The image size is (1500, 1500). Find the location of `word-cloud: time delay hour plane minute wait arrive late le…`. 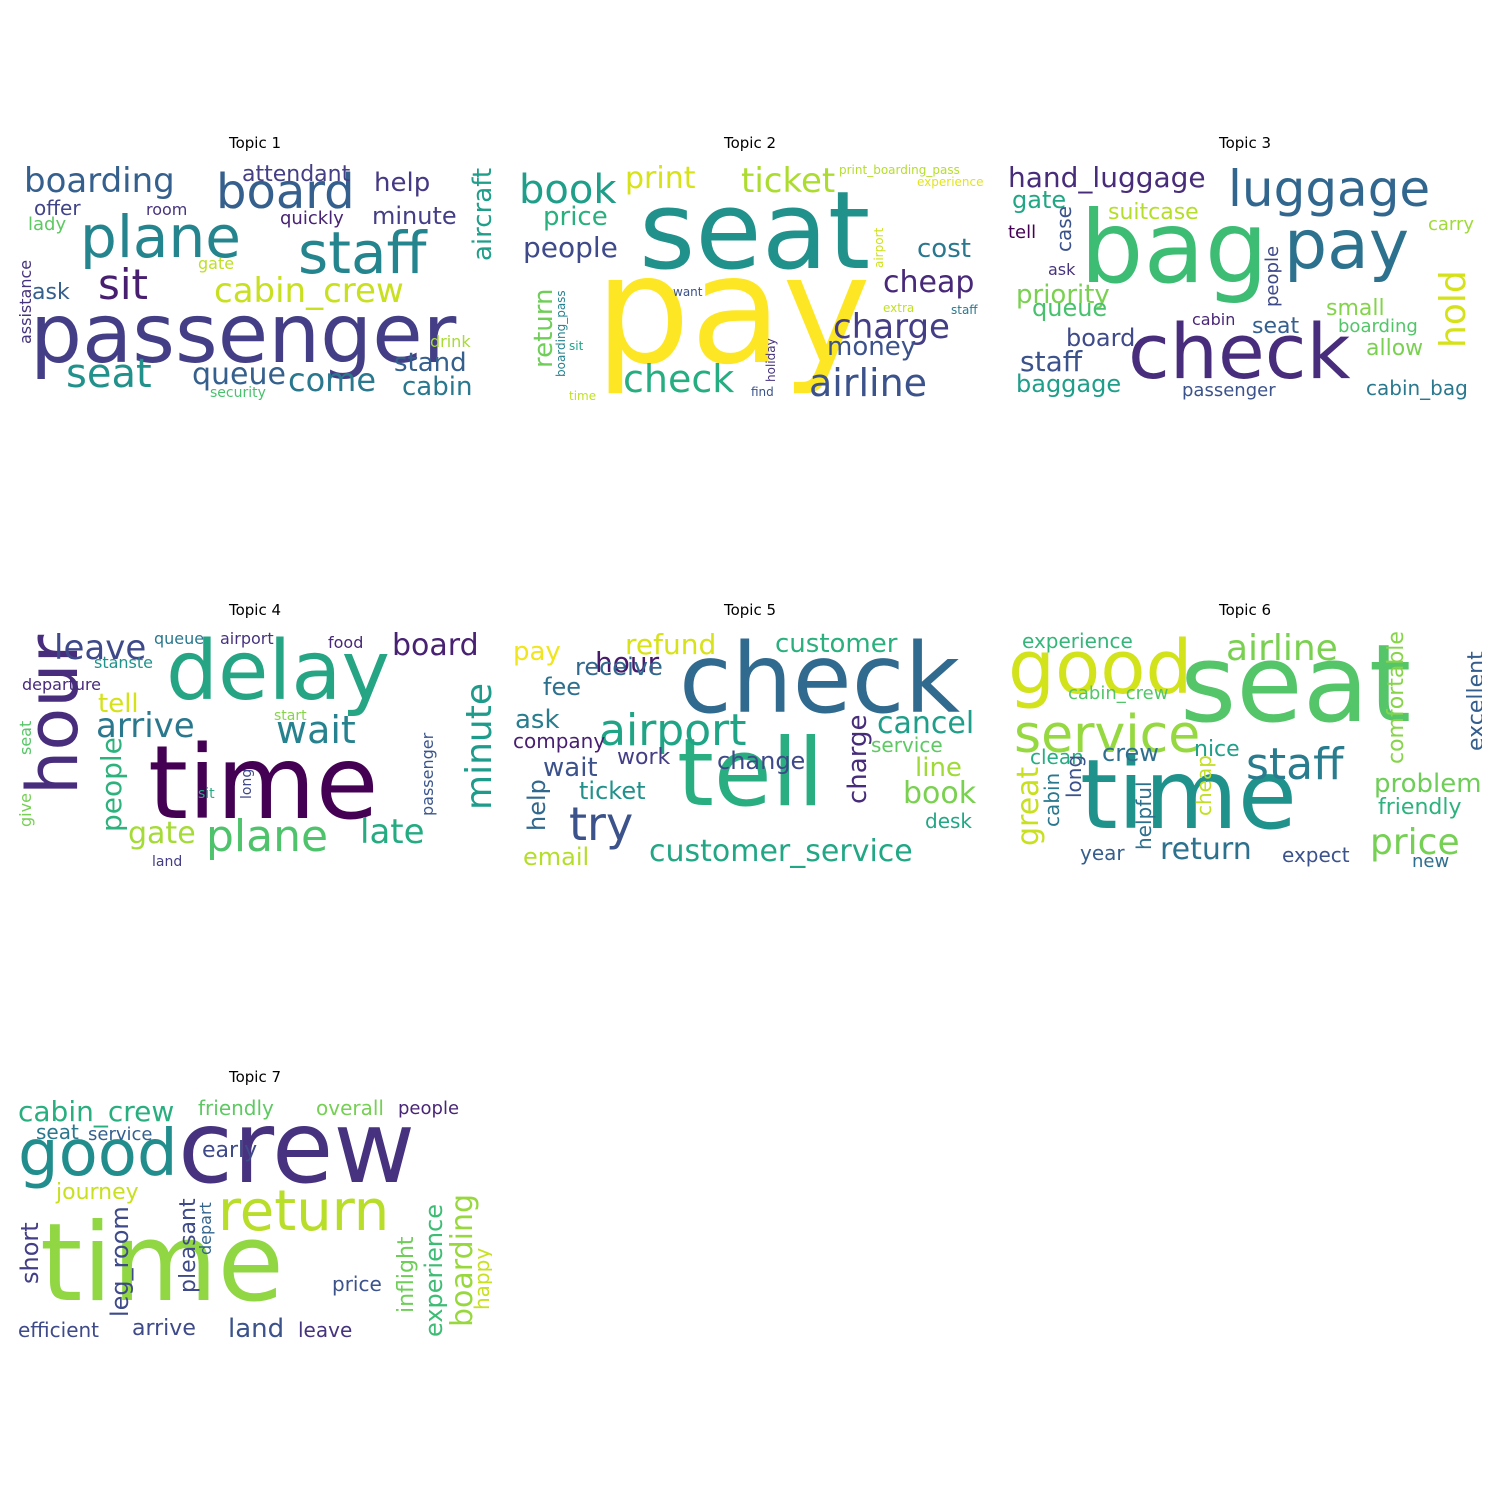

word-cloud: time delay hour plane minute wait arrive late le… is located at coordinates (255, 751).